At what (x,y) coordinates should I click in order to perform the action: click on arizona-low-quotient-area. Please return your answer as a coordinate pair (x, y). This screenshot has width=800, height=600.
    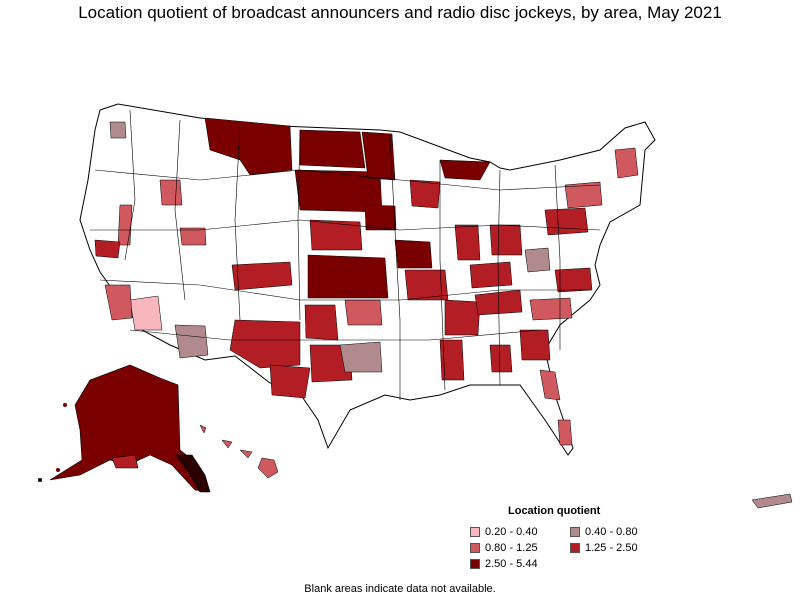
    Looking at the image, I should click on (146, 313).